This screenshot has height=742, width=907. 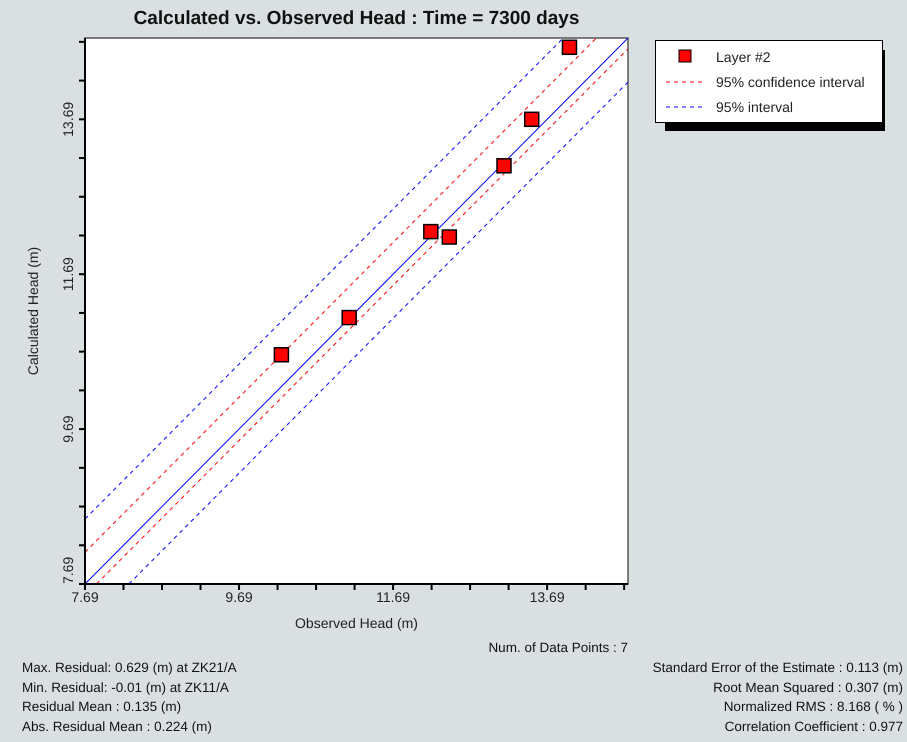 I want to click on text: Root Mean Squared : 0.307 (m), so click(x=807, y=687).